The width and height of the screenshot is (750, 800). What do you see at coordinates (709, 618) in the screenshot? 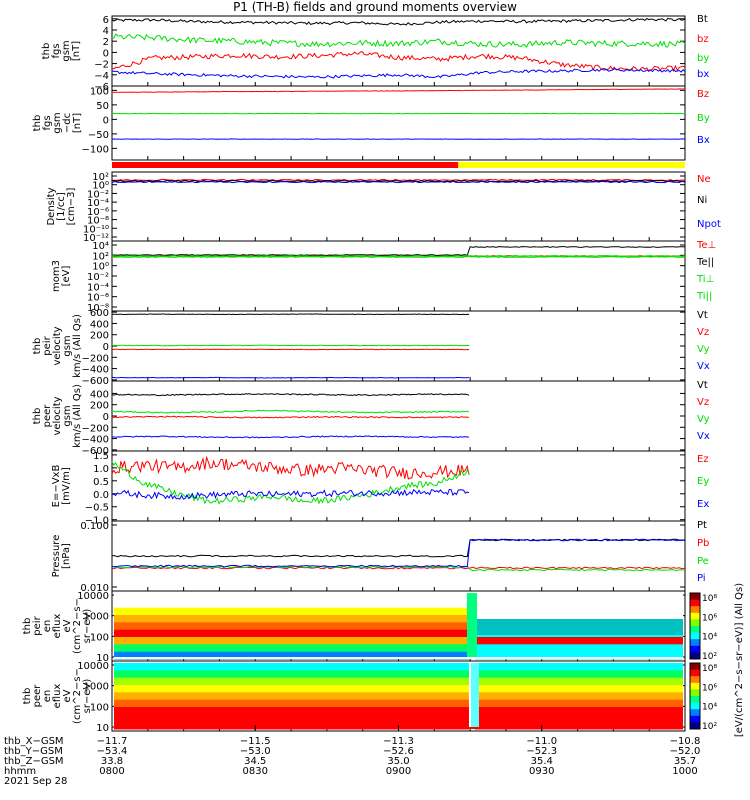
I see `colorbar-tick: 10⁶` at bounding box center [709, 618].